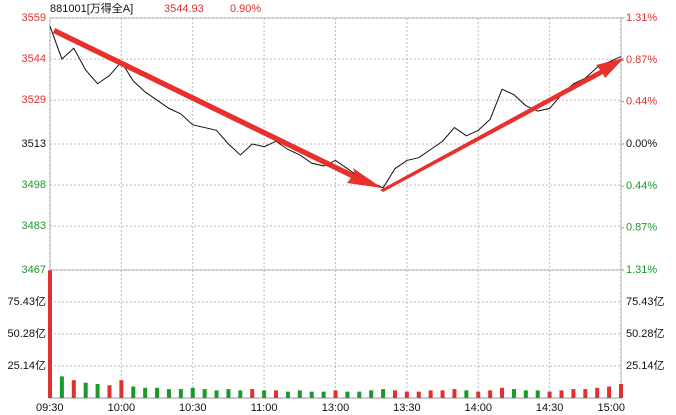 The height and width of the screenshot is (415, 676). Describe the element at coordinates (645, 333) in the screenshot. I see `vol-tick-label-right: 50.28亿` at that location.